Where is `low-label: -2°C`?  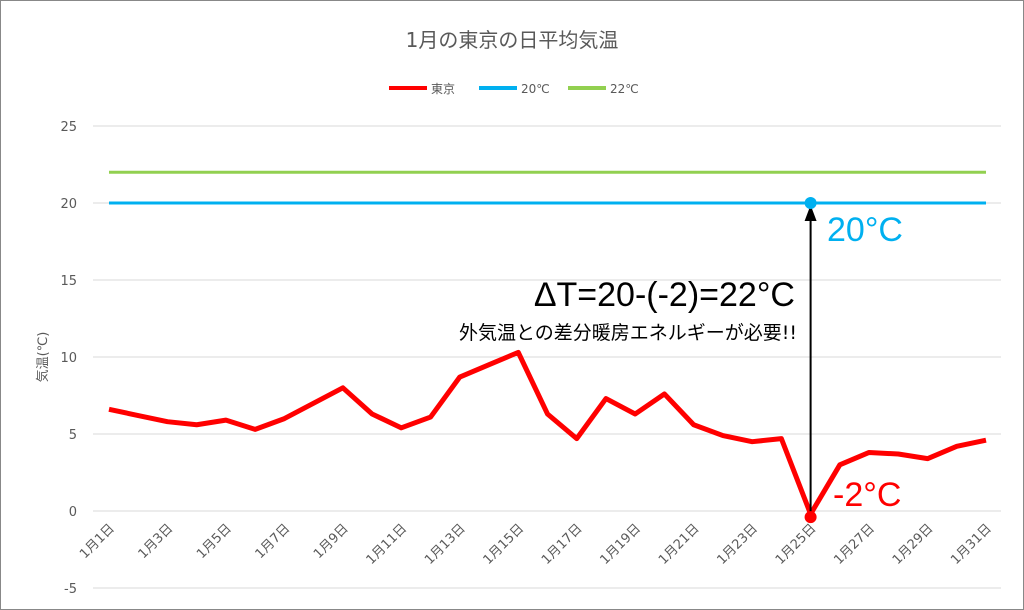 low-label: -2°C is located at coordinates (867, 495).